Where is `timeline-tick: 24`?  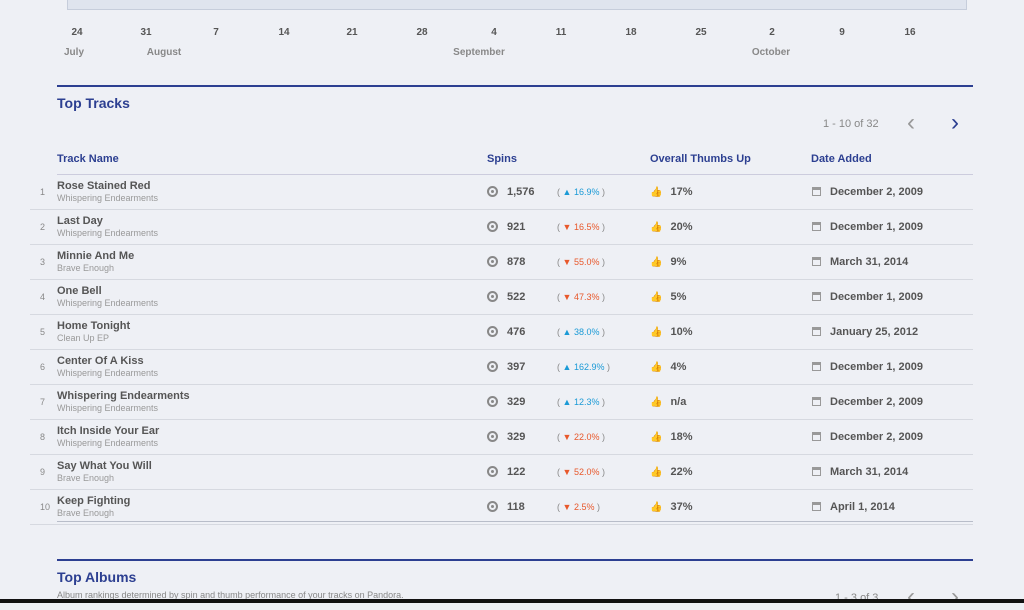
timeline-tick: 24 is located at coordinates (77, 32).